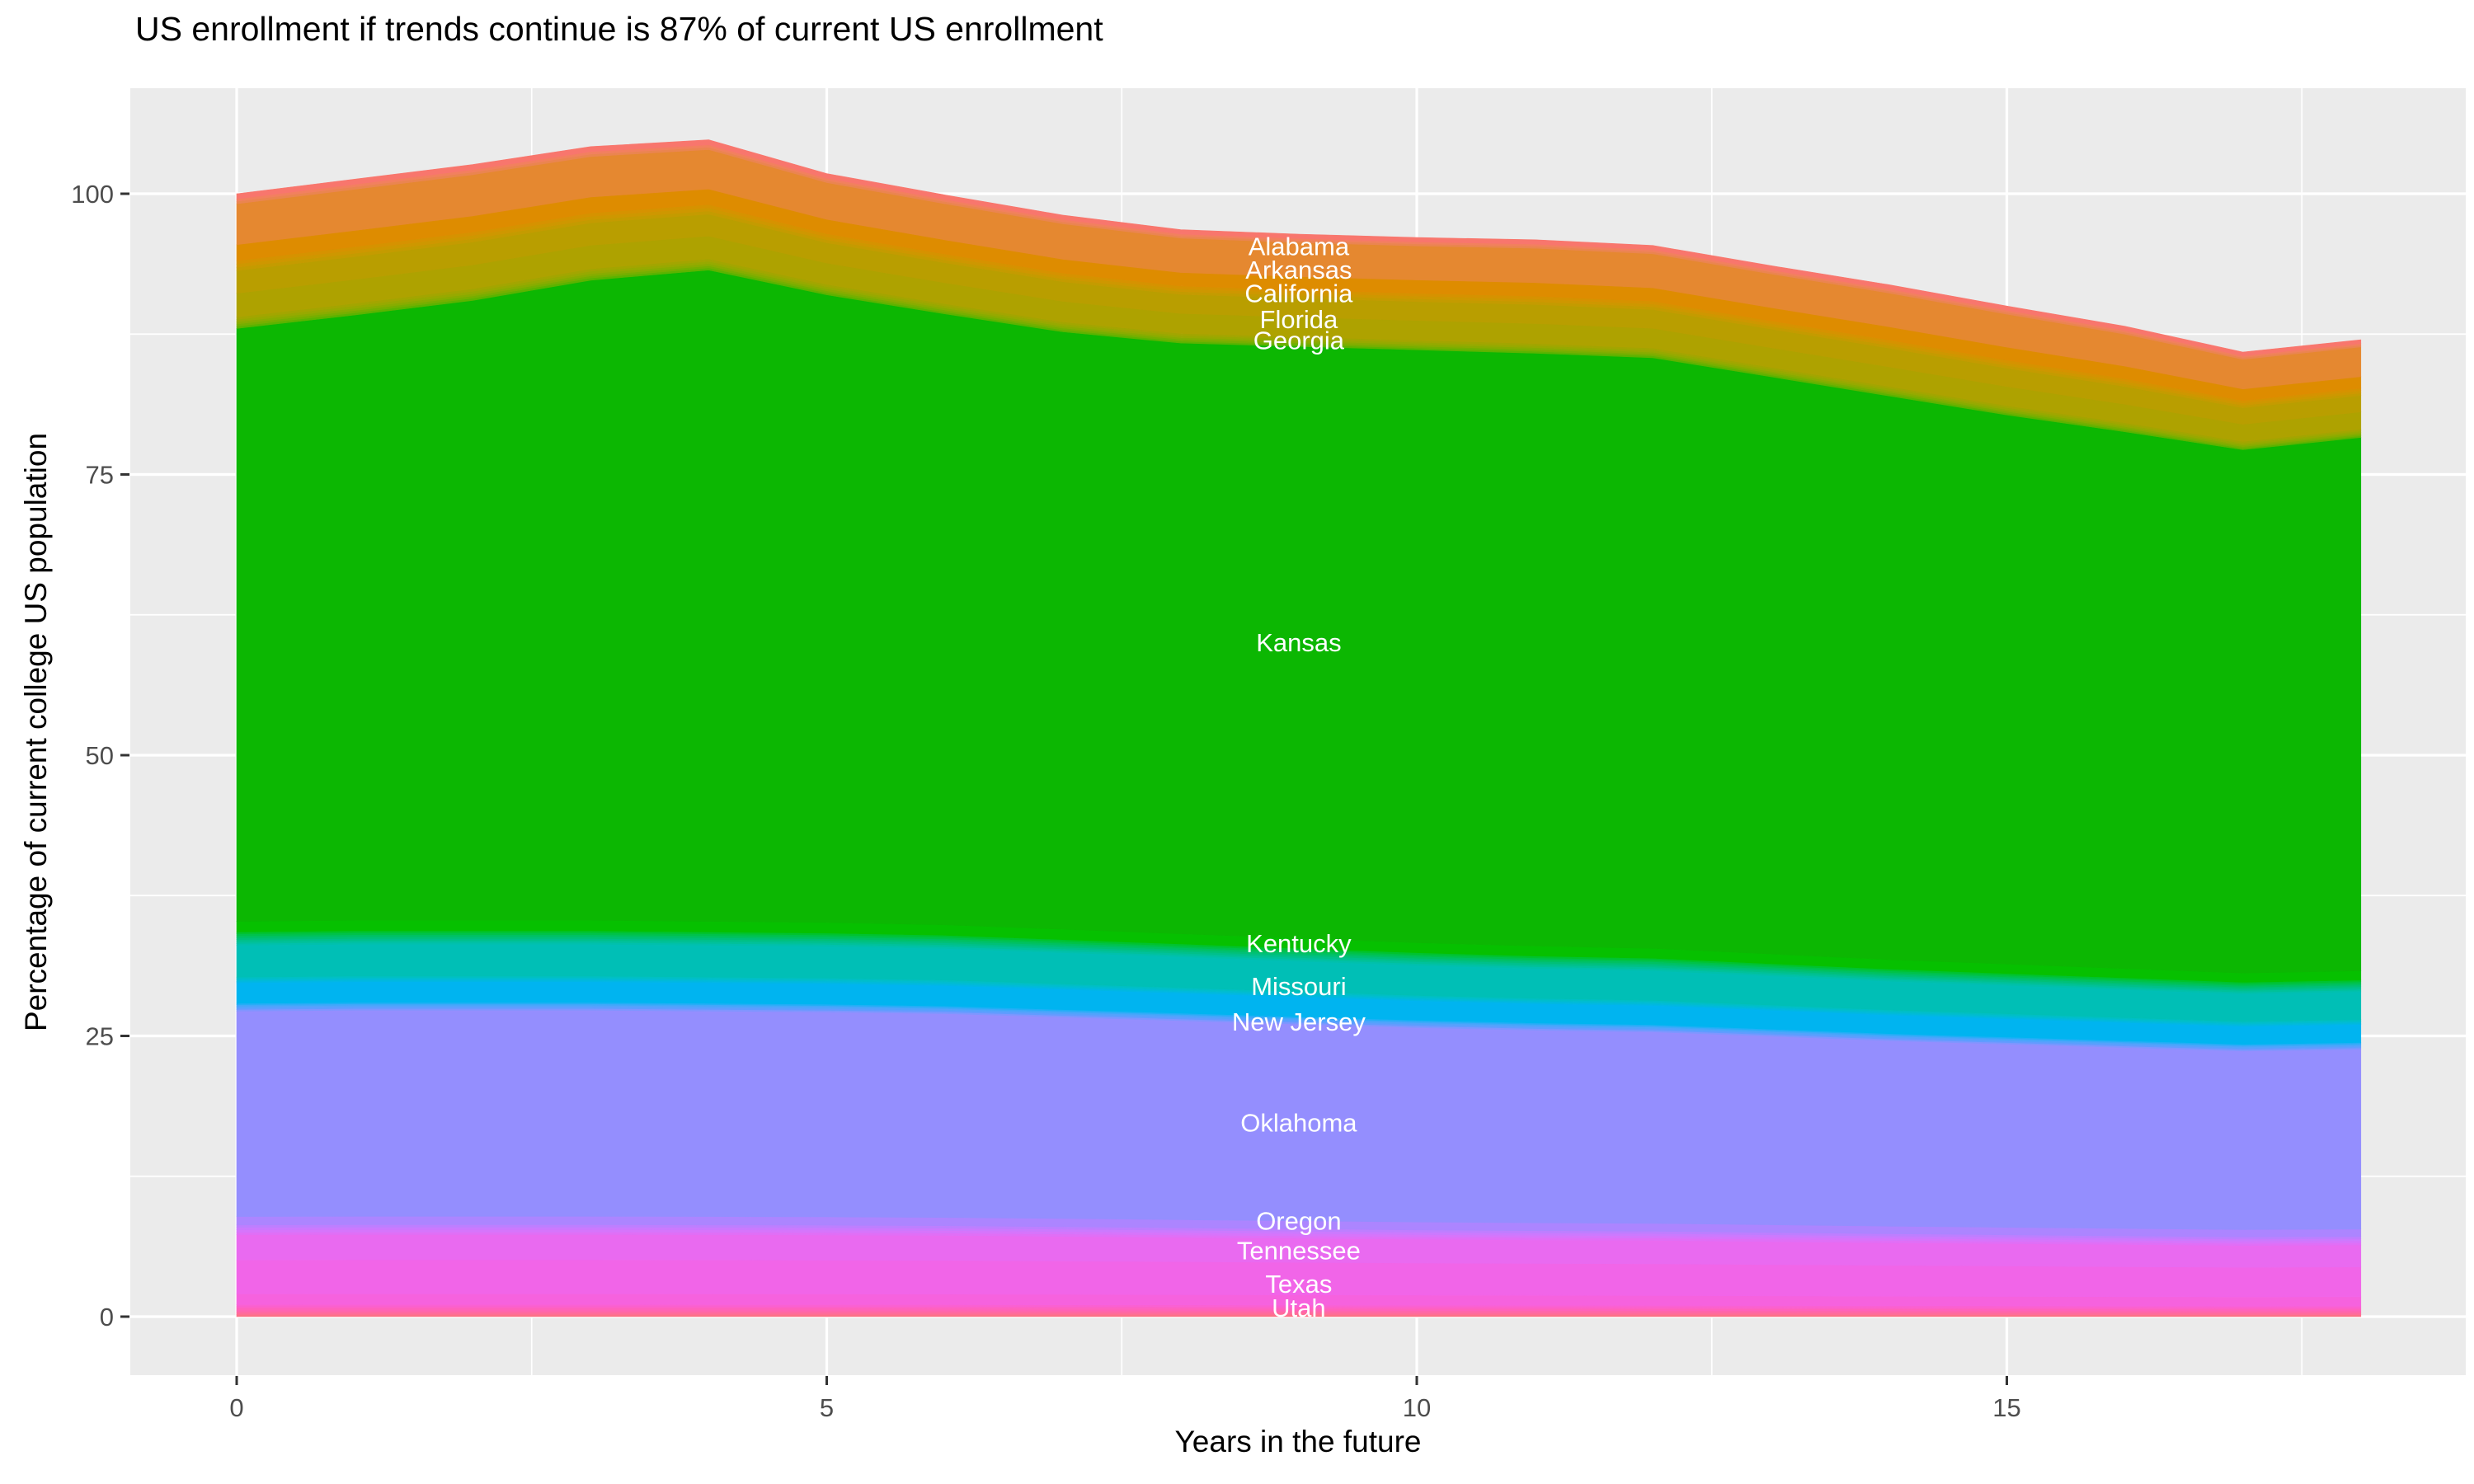  Describe the element at coordinates (1298, 1441) in the screenshot. I see `x-axis-title: Years in the future` at that location.